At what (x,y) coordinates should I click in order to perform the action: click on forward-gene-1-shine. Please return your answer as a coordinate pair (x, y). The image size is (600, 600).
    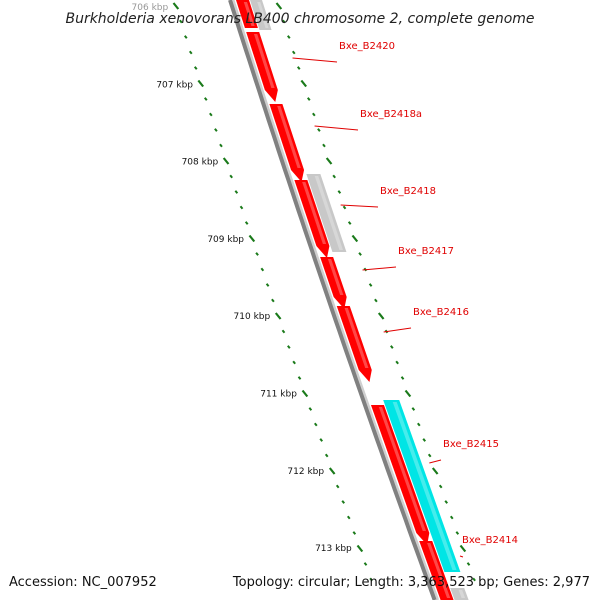
    Looking at the image, I should click on (249, 14).